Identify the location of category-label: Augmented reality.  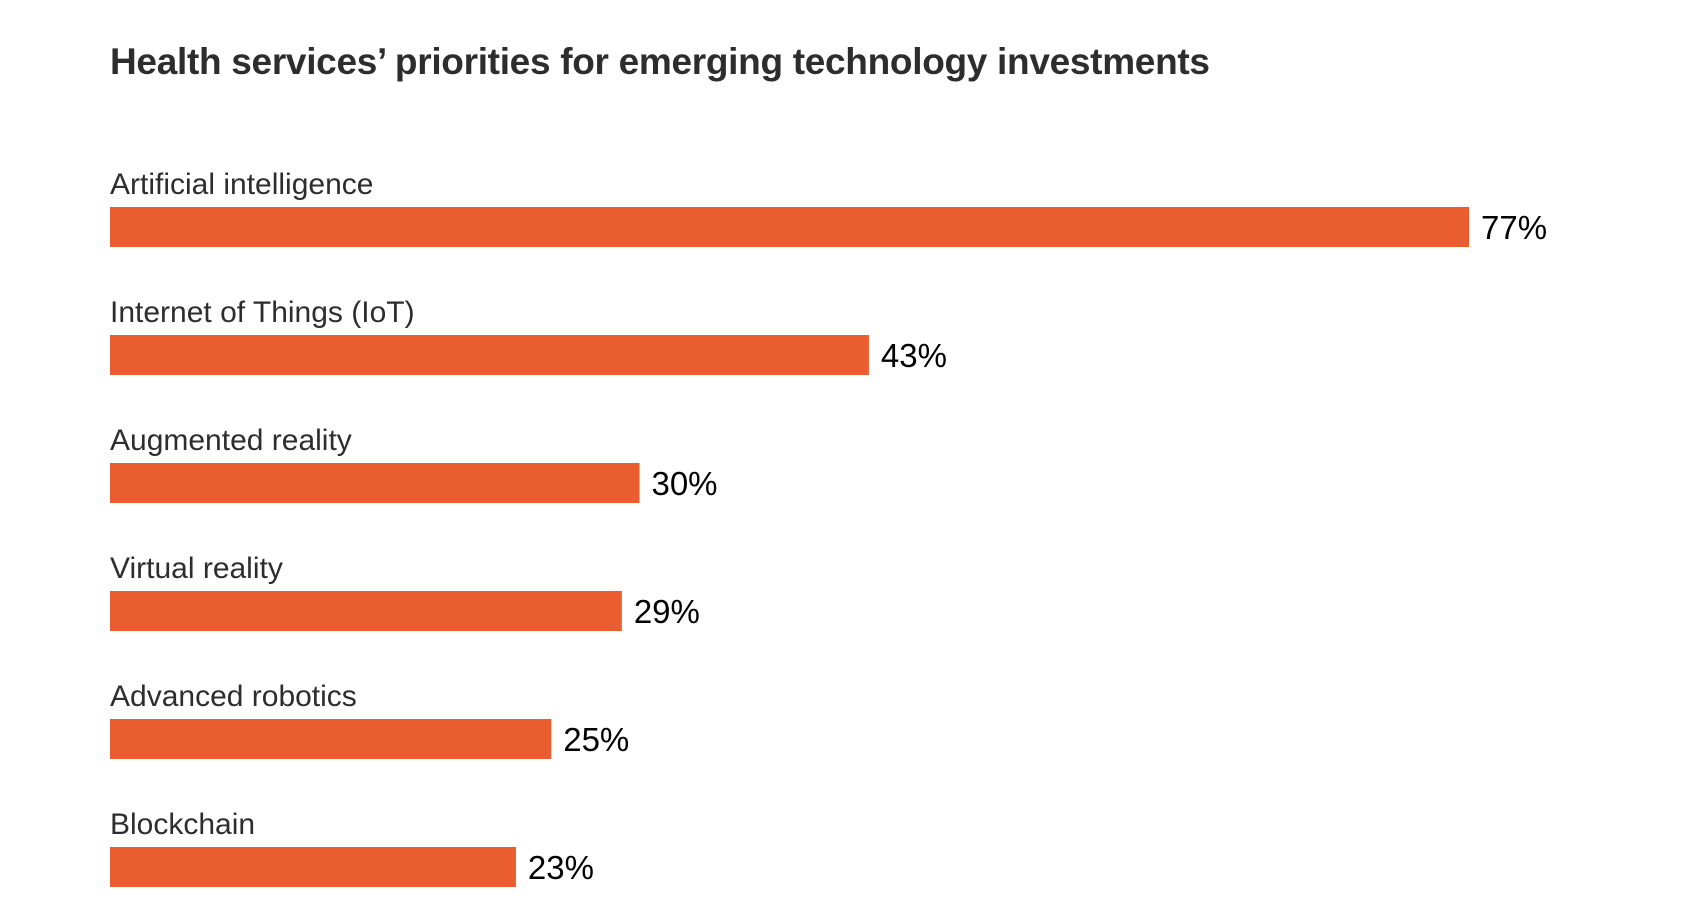
(231, 440).